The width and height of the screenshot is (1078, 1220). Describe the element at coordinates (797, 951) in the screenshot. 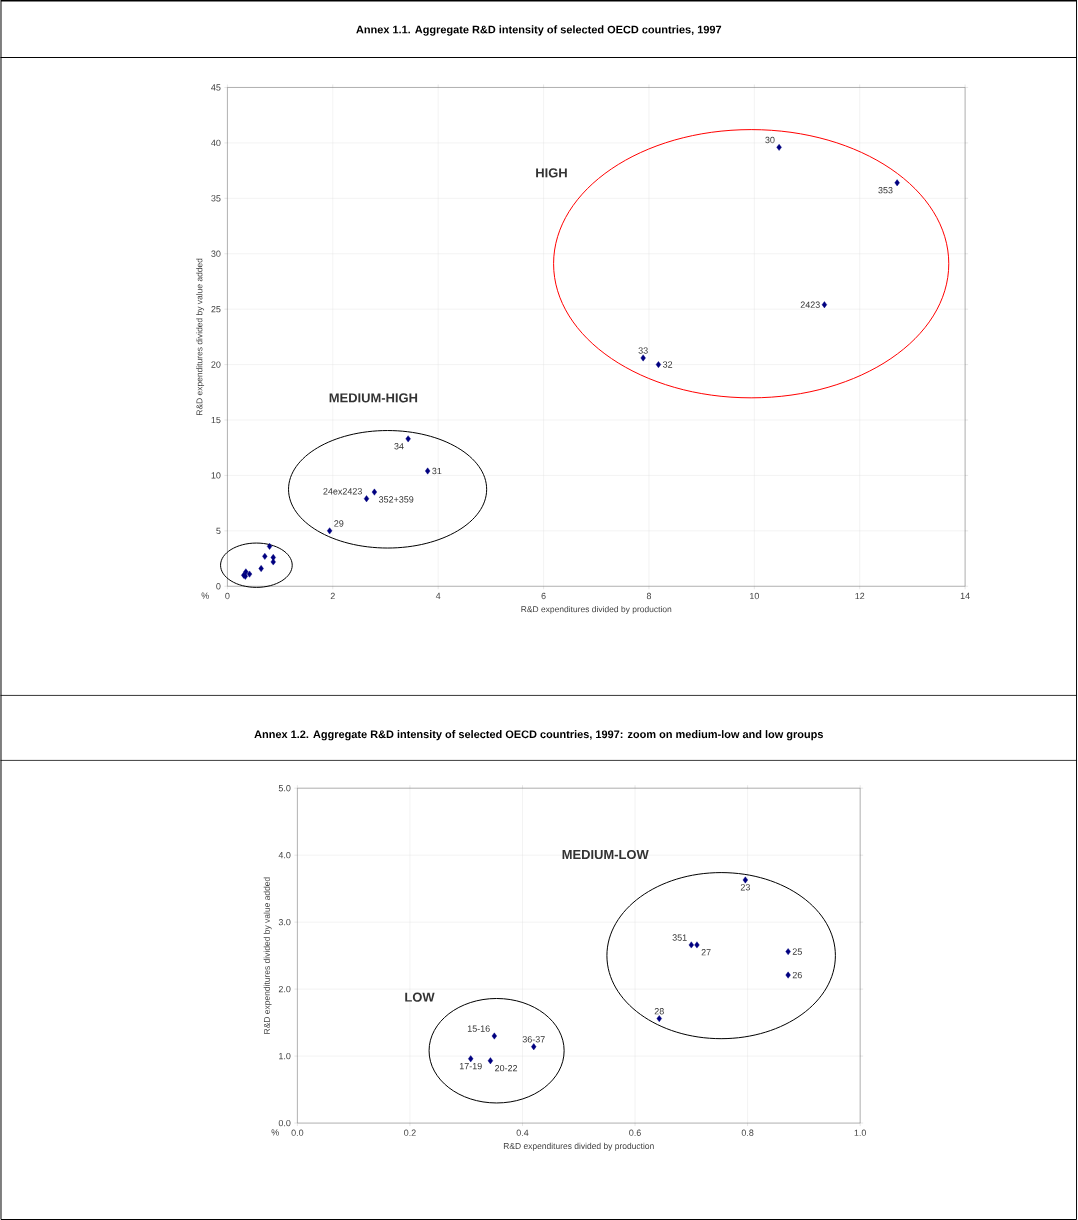

I see `annotation: 25` at that location.